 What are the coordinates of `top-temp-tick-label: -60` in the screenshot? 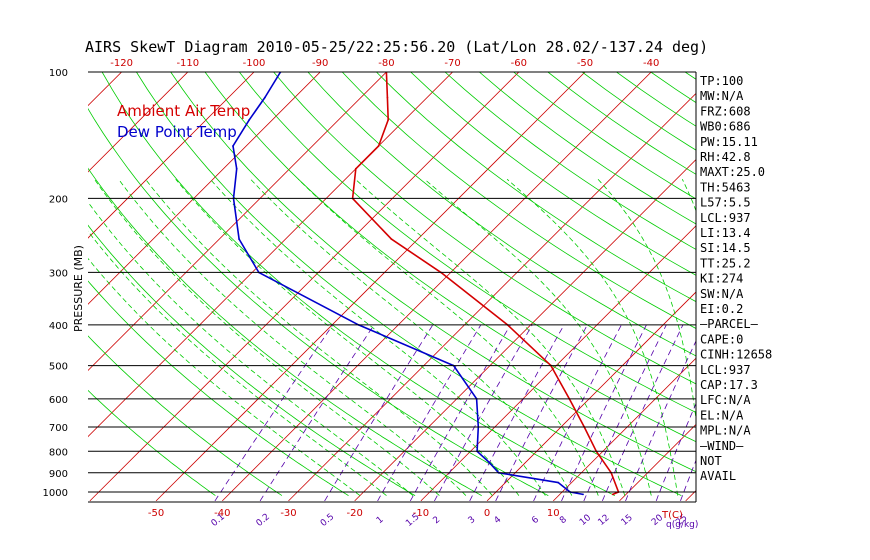 It's located at (519, 63).